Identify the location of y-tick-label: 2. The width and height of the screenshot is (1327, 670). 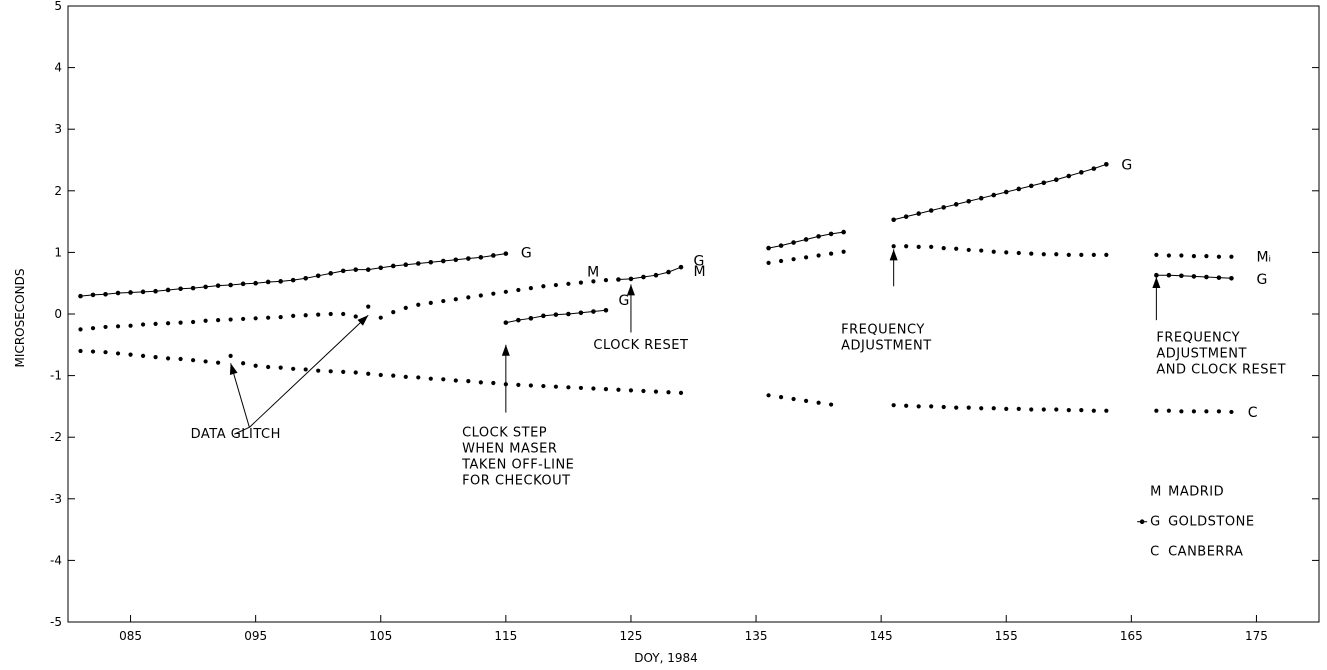
(58, 191).